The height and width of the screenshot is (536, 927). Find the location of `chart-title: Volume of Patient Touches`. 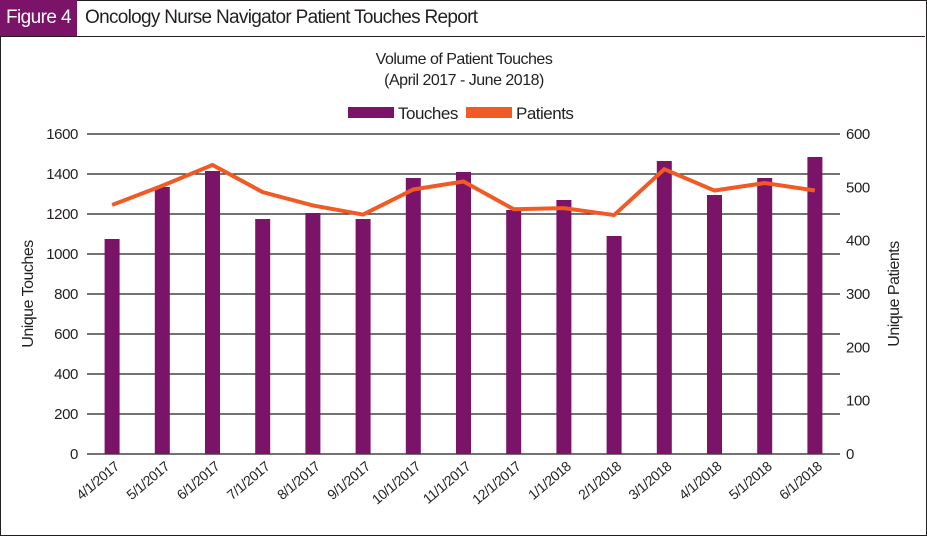

chart-title: Volume of Patient Touches is located at coordinates (464, 59).